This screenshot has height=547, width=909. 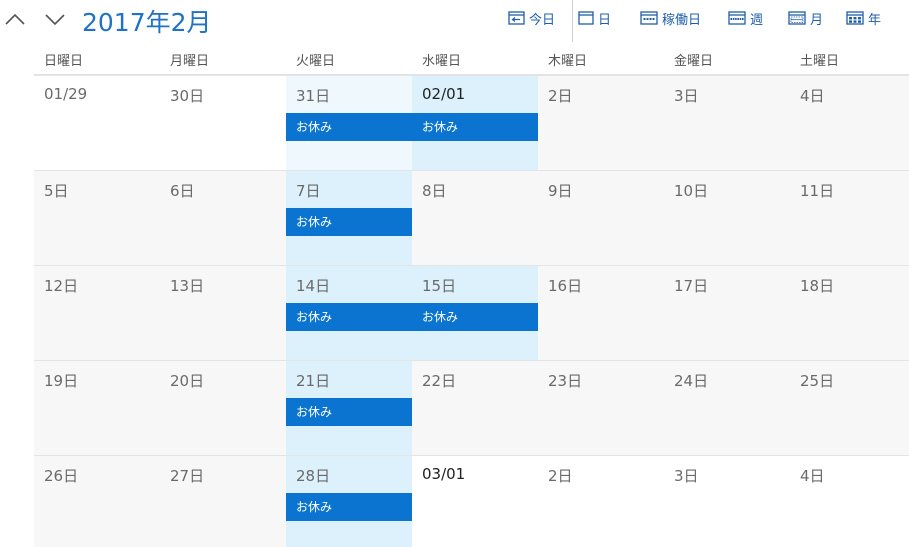 What do you see at coordinates (817, 191) in the screenshot?
I see `day-number: 11日` at bounding box center [817, 191].